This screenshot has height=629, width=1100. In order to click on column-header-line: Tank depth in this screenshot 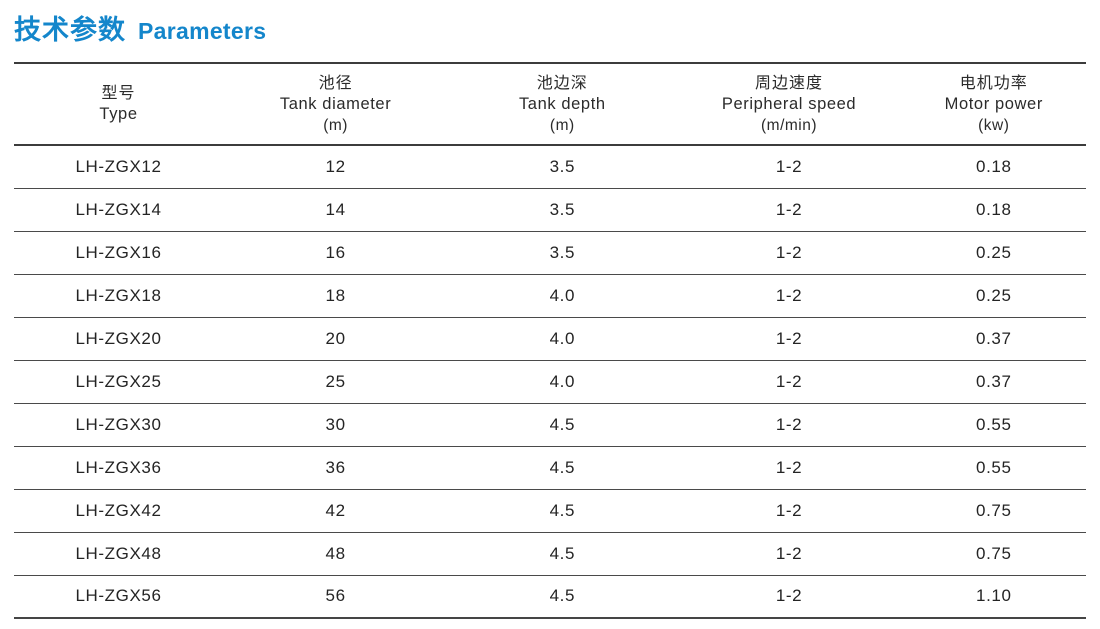, I will do `click(562, 103)`.